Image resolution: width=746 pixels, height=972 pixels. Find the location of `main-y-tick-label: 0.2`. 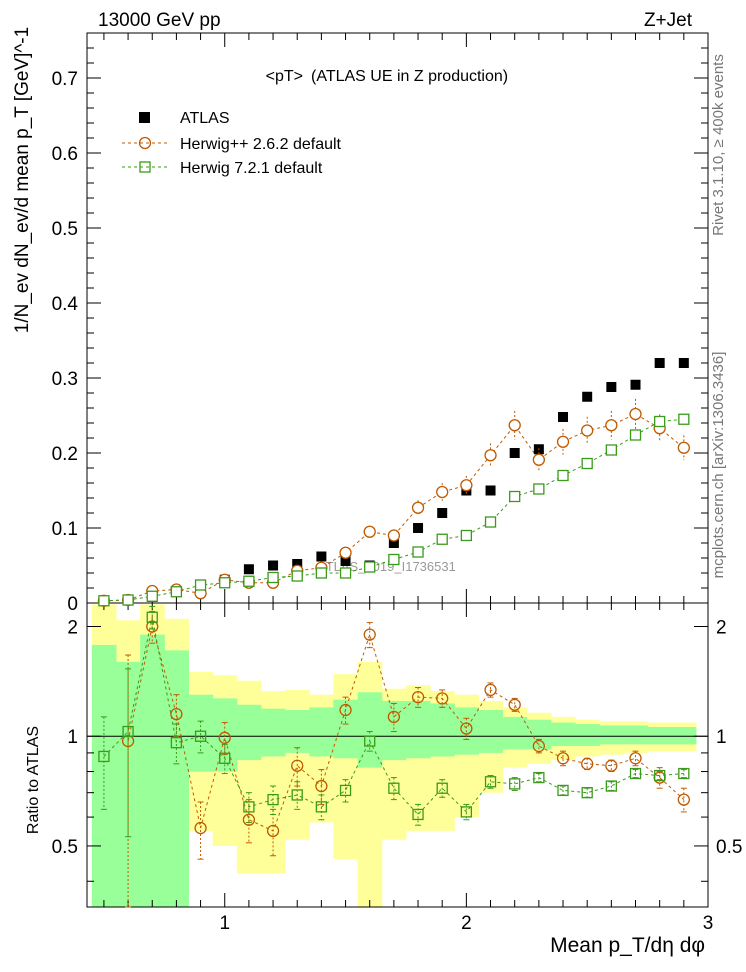

main-y-tick-label: 0.2 is located at coordinates (65, 454).